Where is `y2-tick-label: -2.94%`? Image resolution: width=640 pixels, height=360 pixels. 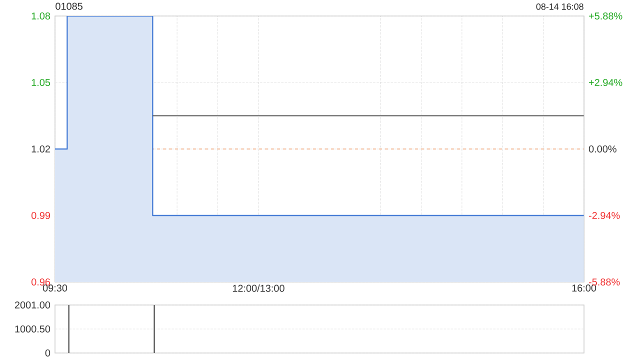
y2-tick-label: -2.94% is located at coordinates (604, 216).